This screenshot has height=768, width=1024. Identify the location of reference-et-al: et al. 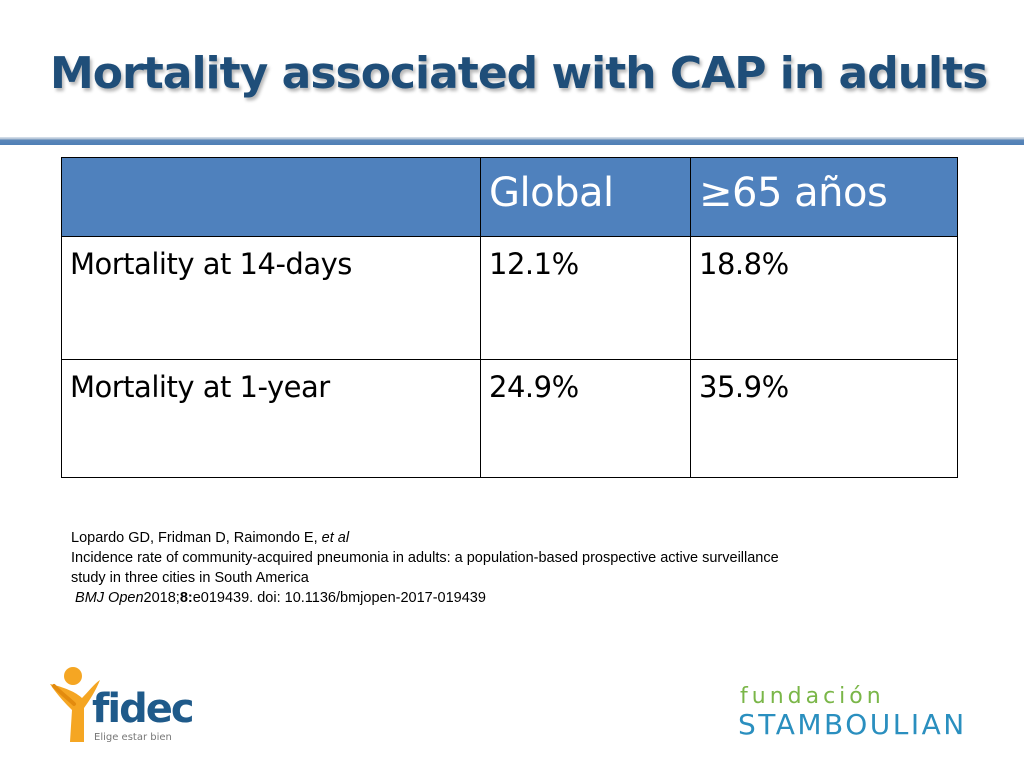
(335, 538).